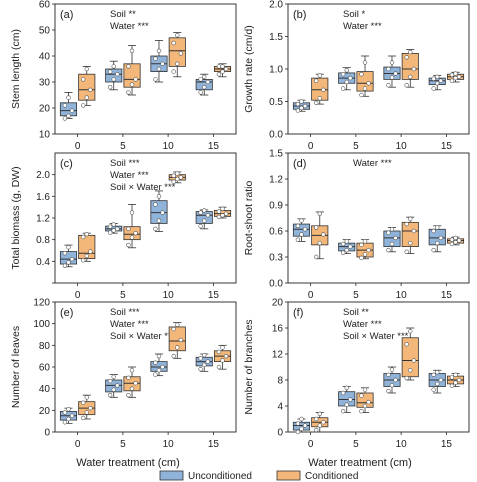  I want to click on significance-annotation: Water ***, so click(129, 324).